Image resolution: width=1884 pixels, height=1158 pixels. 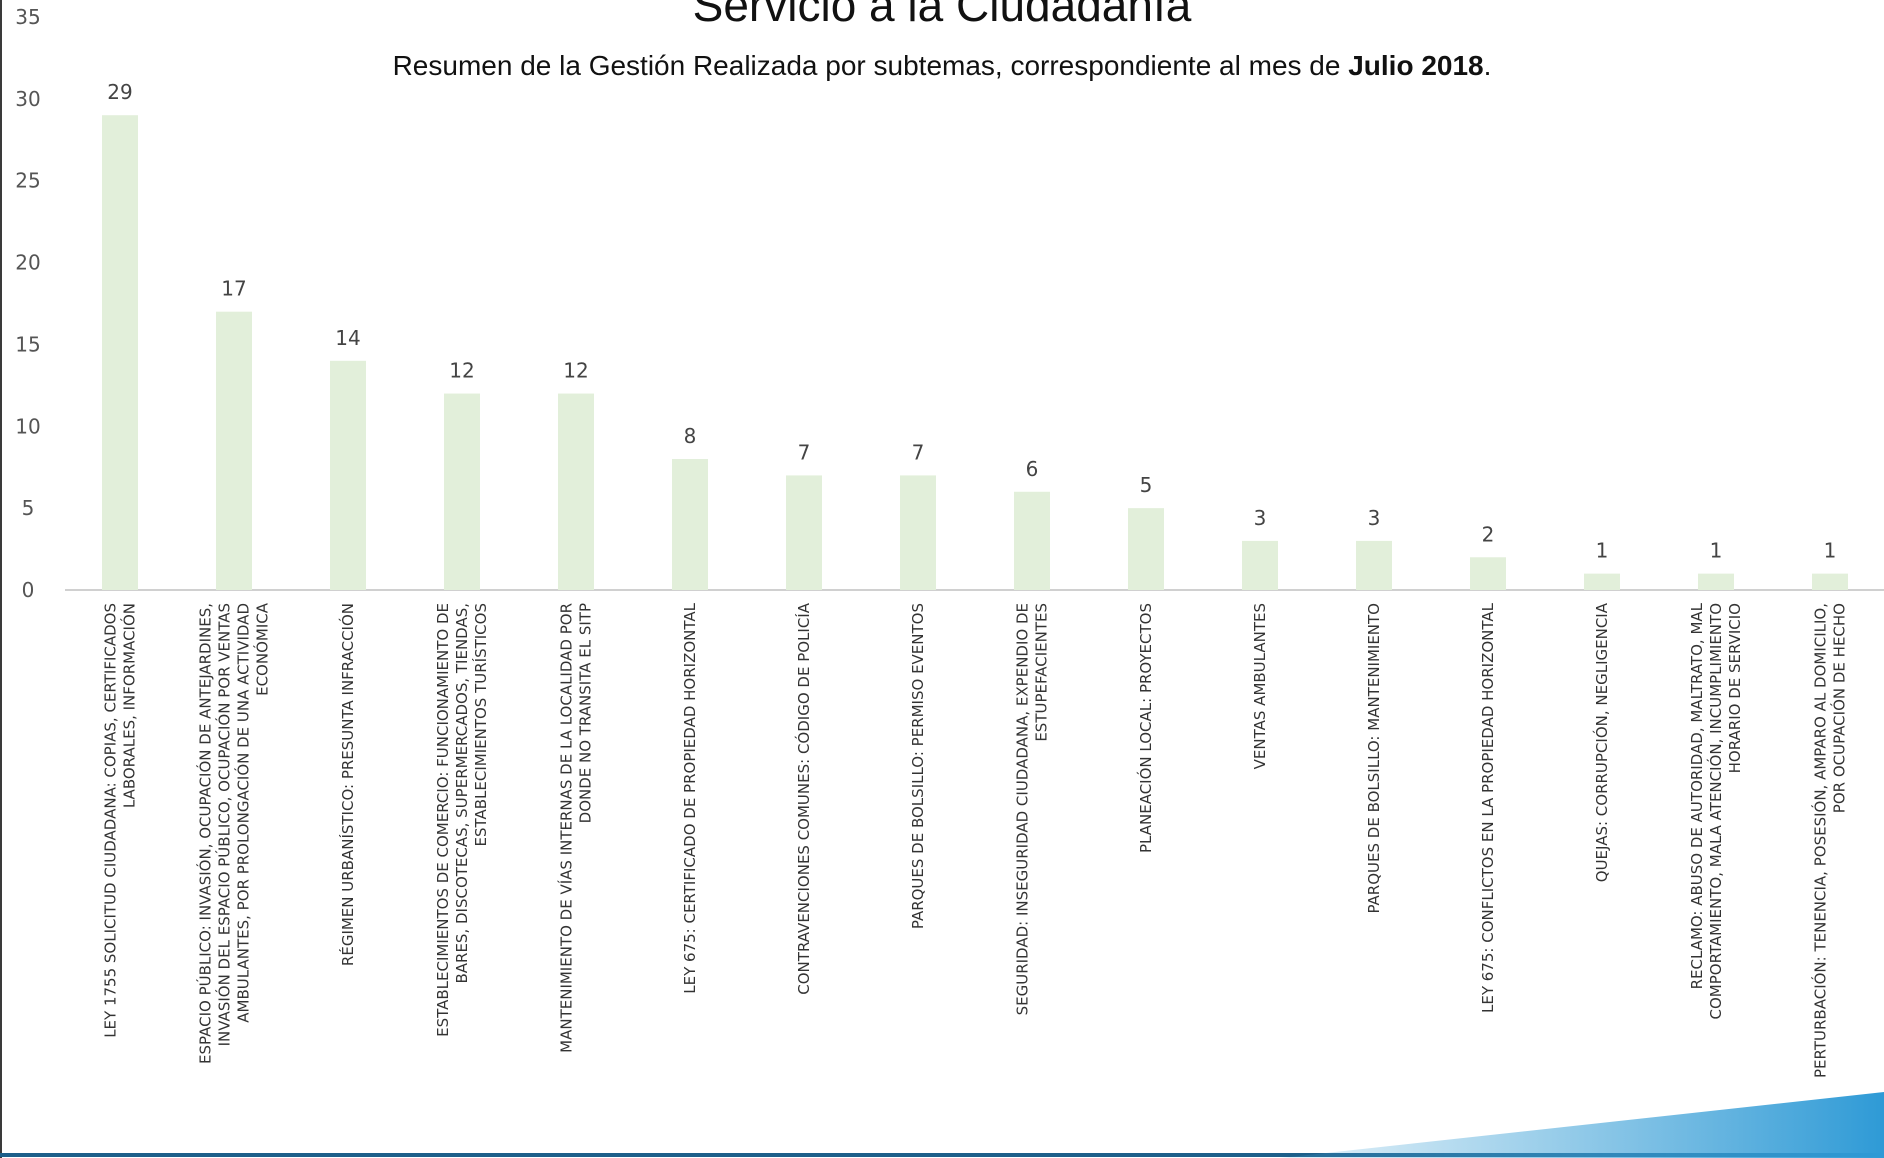 What do you see at coordinates (27, 263) in the screenshot?
I see `y-tick-label: 20` at bounding box center [27, 263].